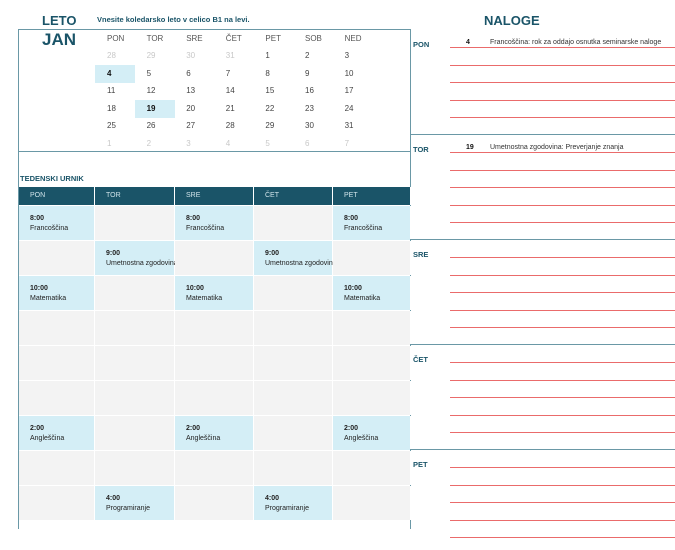 The image size is (675, 550). What do you see at coordinates (349, 108) in the screenshot?
I see `calendar-day: 24` at bounding box center [349, 108].